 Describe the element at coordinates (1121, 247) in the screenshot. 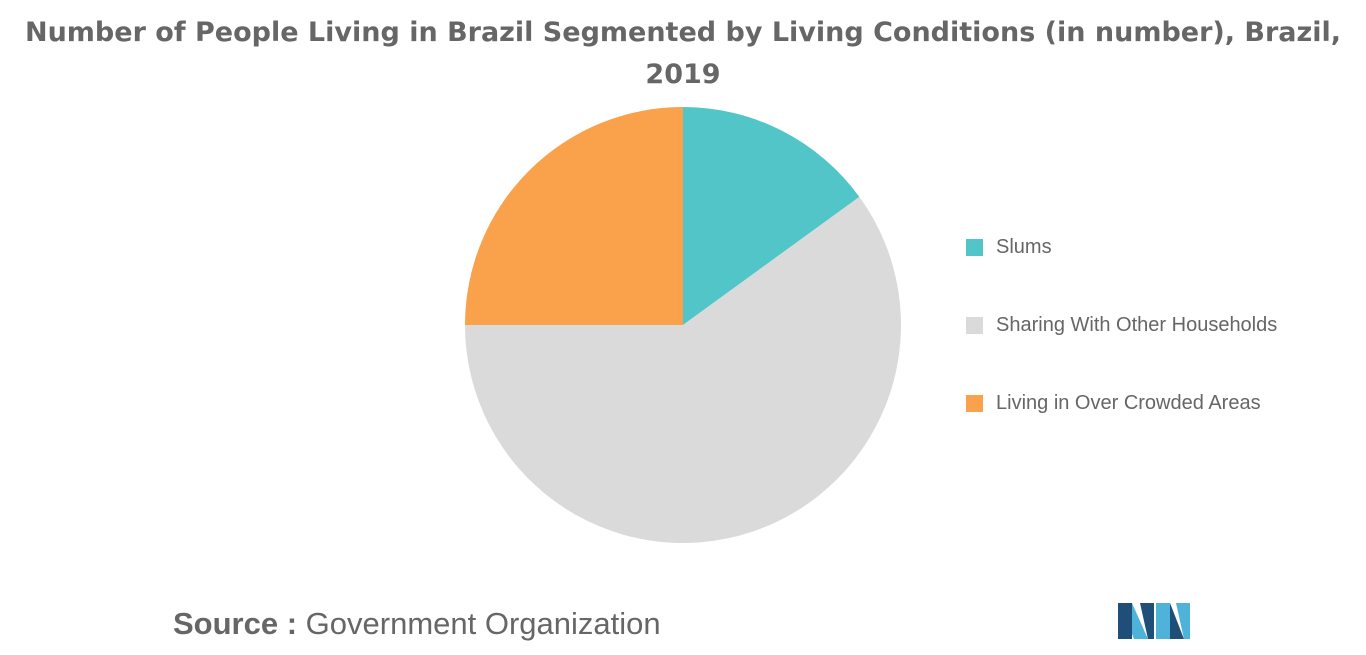

I see `legend-item-slums: Slums` at that location.